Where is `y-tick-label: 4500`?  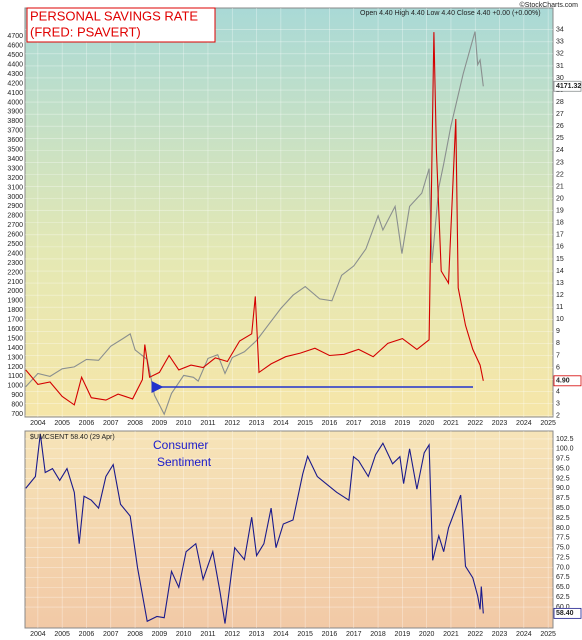 y-tick-label: 4500 is located at coordinates (15, 55).